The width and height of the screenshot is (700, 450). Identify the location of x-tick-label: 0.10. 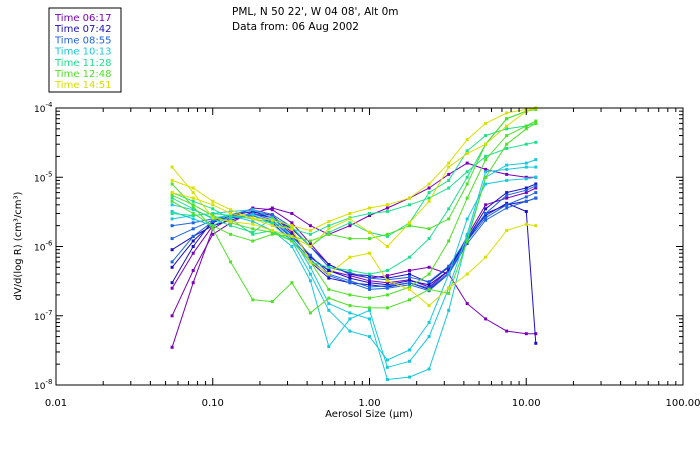
(213, 403).